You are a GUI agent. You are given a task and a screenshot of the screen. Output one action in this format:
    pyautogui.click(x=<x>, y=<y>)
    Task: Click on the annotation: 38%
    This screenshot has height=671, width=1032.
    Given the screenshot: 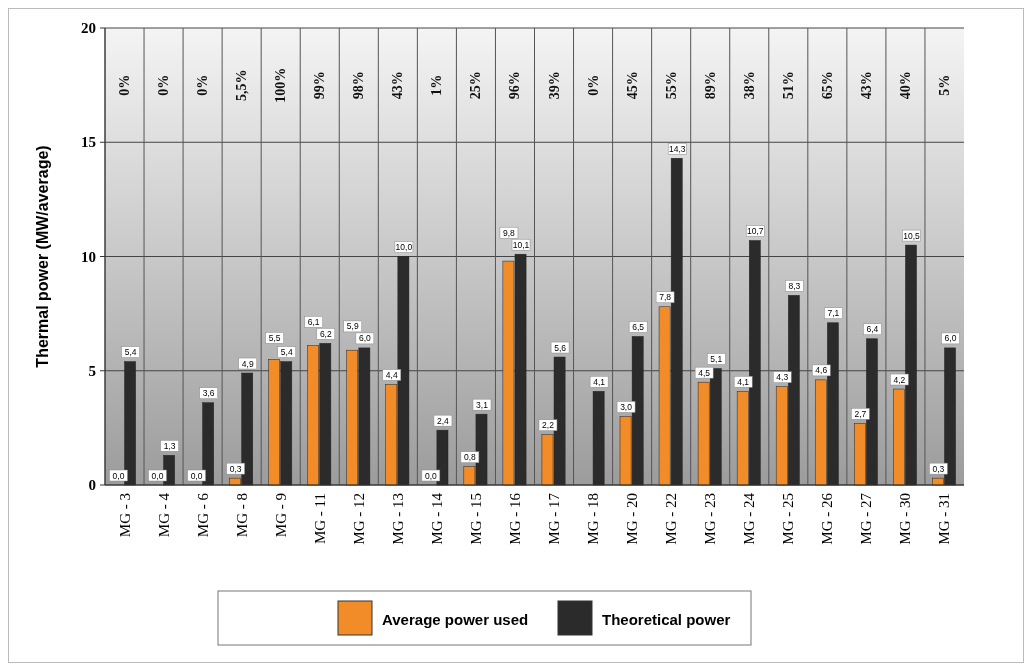 What is the action you would take?
    pyautogui.click(x=749, y=85)
    